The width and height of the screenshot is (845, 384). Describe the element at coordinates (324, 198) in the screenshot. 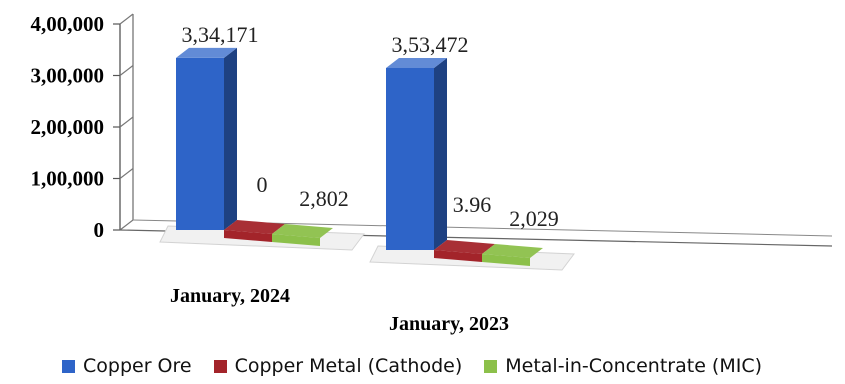

I see `data-label: 2,802` at that location.